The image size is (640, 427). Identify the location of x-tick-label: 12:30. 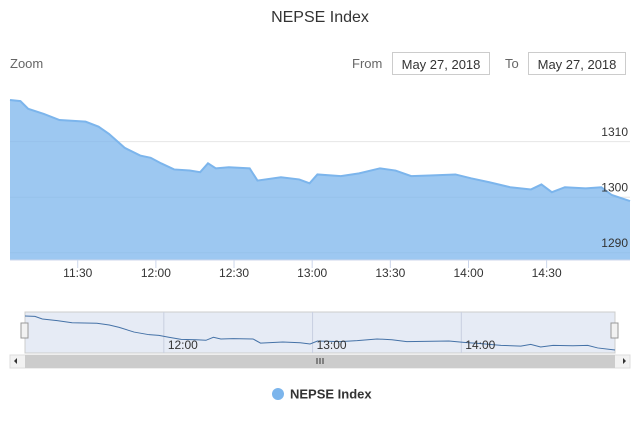
(234, 273).